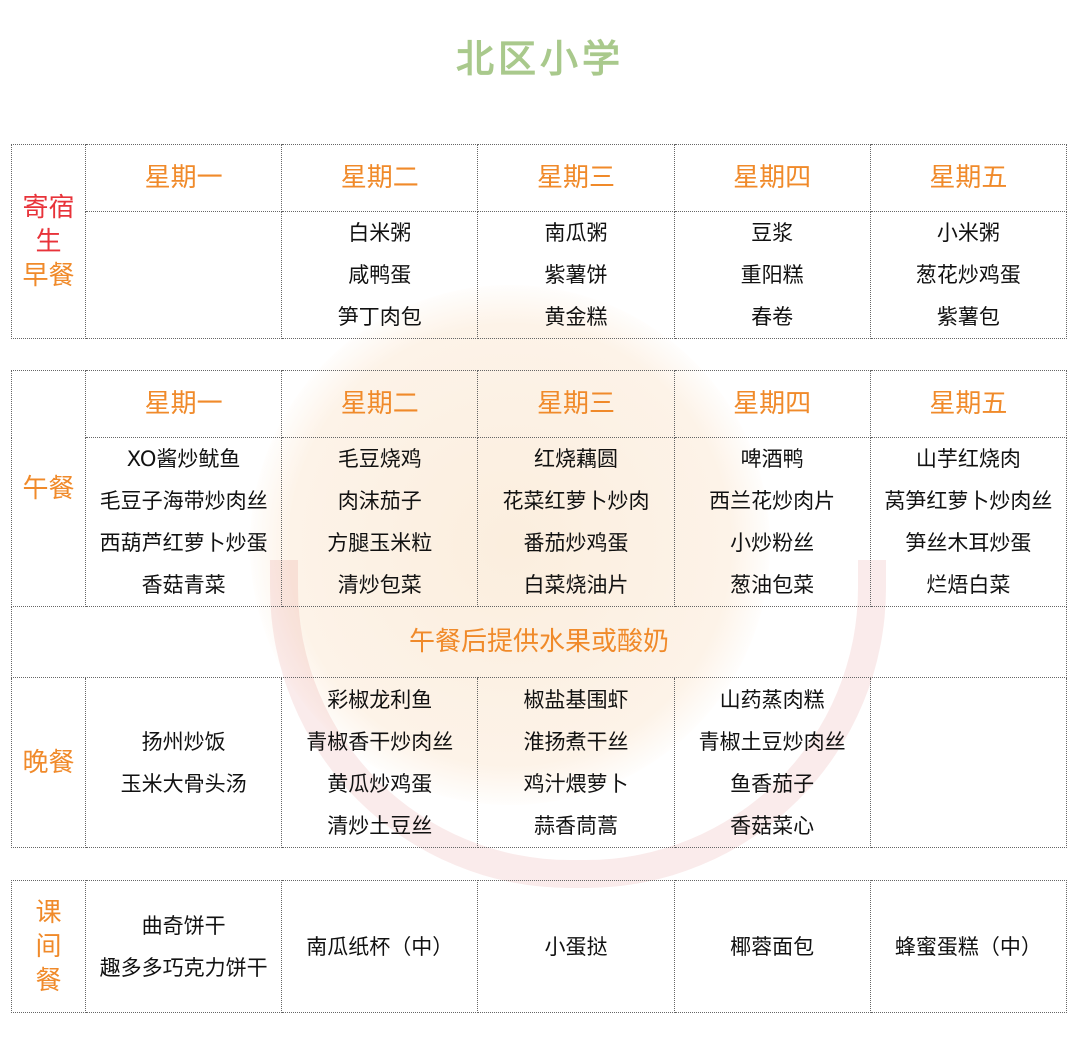 The height and width of the screenshot is (1038, 1080). I want to click on dish: 椰蓉面包, so click(772, 946).